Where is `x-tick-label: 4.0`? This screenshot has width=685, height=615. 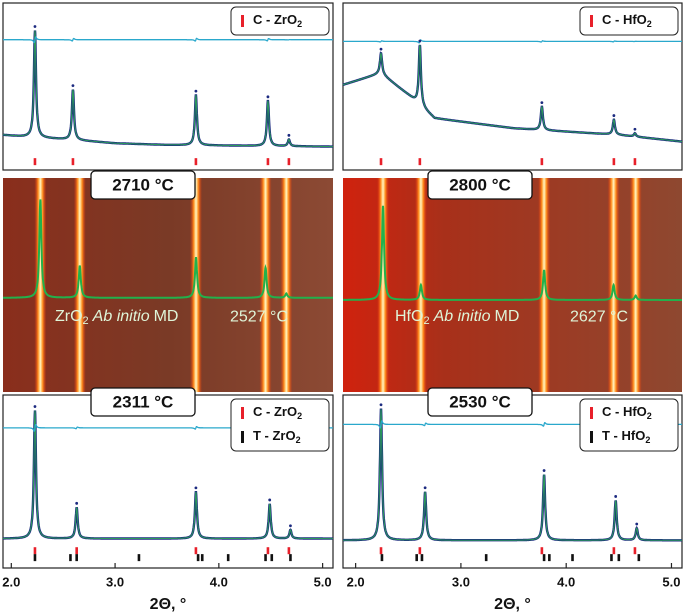
x-tick-label: 4.0 is located at coordinates (566, 581).